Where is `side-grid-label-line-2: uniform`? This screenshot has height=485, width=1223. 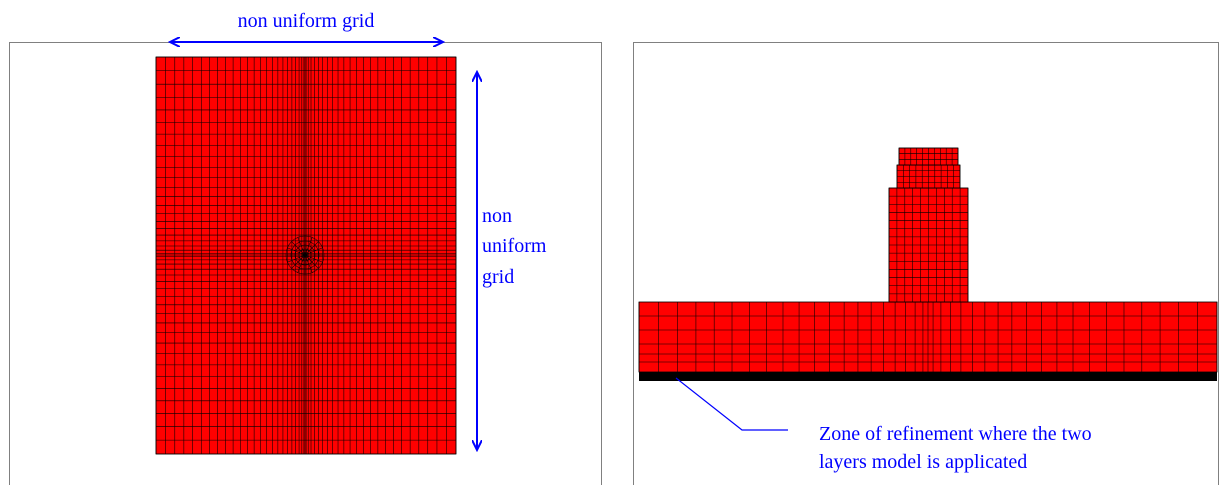
side-grid-label-line-2: uniform is located at coordinates (514, 246).